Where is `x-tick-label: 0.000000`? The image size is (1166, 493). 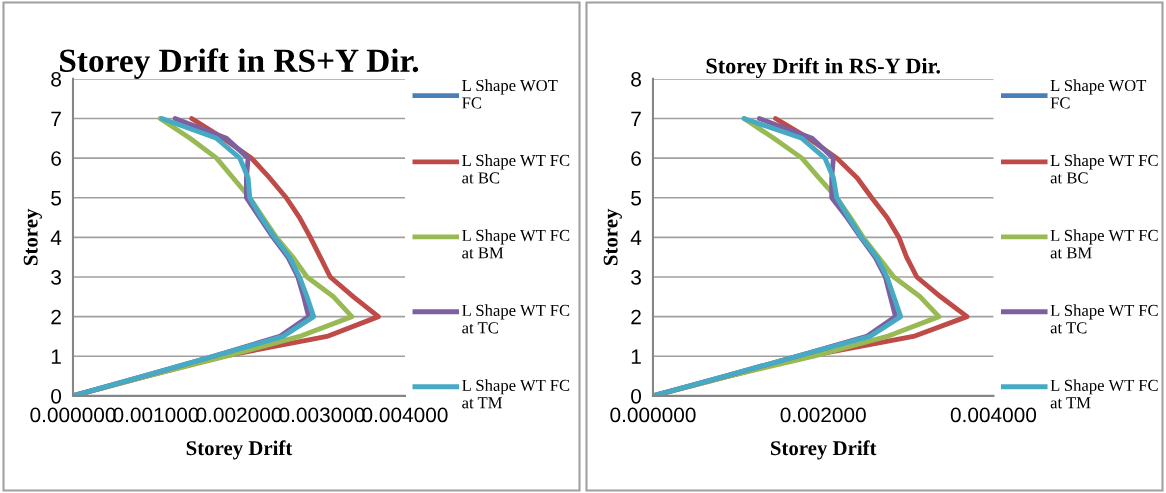
x-tick-label: 0.000000 is located at coordinates (653, 415).